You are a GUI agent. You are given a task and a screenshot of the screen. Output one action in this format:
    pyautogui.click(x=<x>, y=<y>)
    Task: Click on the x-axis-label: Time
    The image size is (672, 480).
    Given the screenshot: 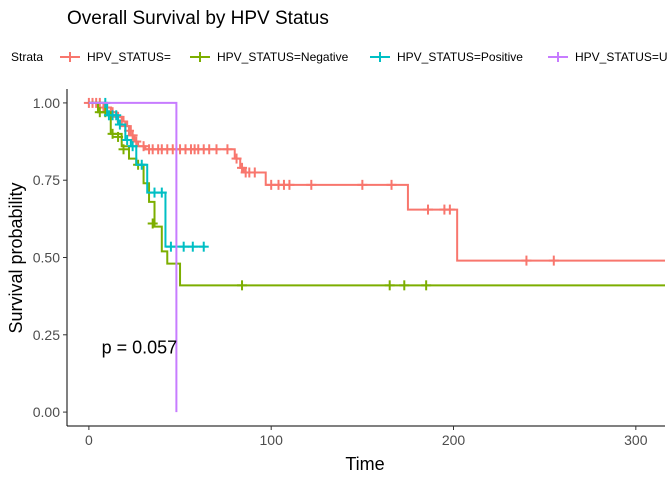 What is the action you would take?
    pyautogui.click(x=364, y=464)
    